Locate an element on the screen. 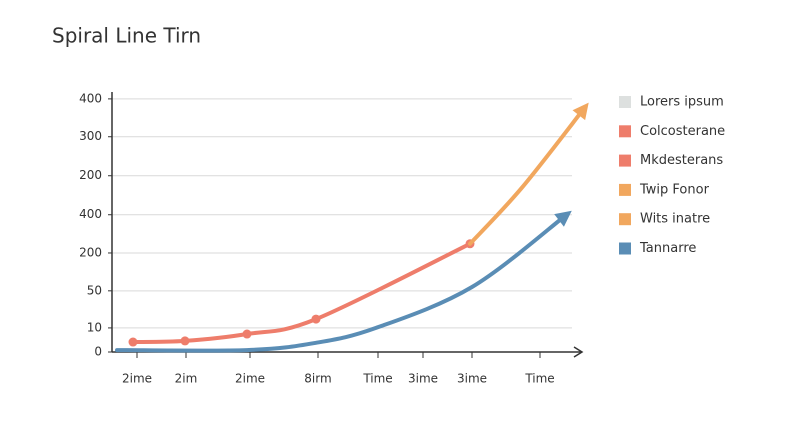 This screenshot has height=437, width=800. chart-title: Spiral Line Tirn is located at coordinates (126, 36).